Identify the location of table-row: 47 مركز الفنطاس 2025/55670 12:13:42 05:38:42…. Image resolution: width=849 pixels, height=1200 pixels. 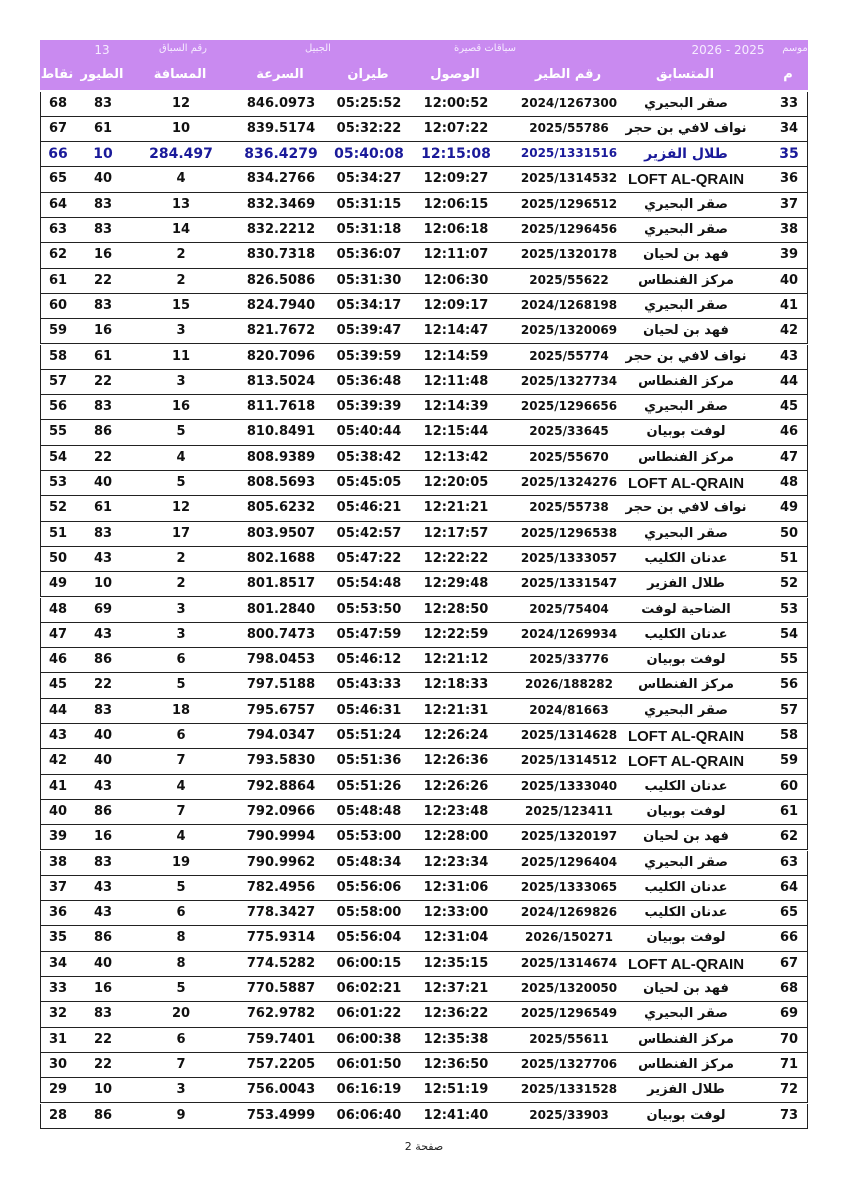
(424, 458).